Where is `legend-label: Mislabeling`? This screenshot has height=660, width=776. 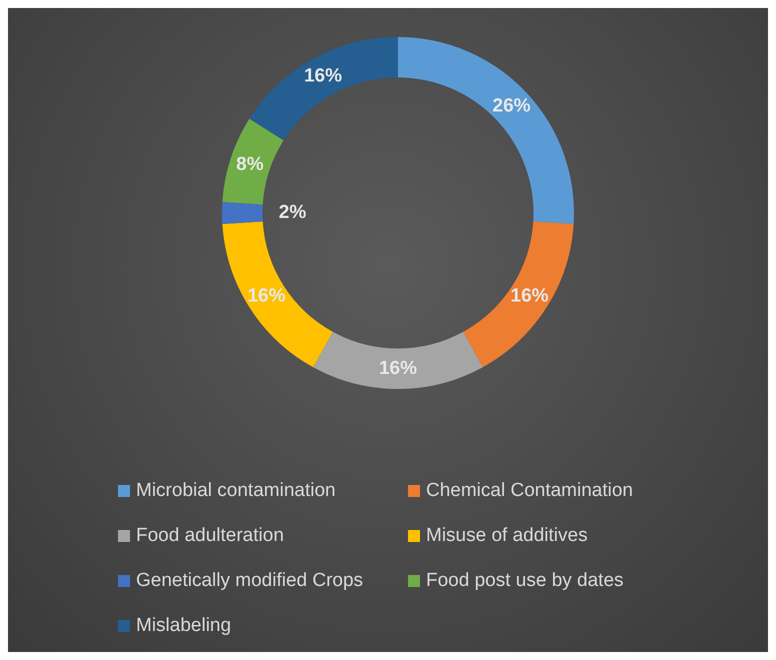
legend-label: Mislabeling is located at coordinates (184, 626).